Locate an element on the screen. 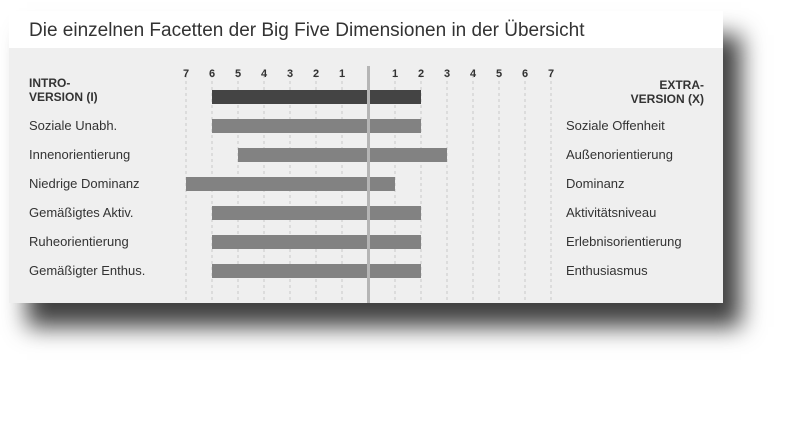 This screenshot has height=422, width=800. facet-label-extraversion: Soziale Offenheit is located at coordinates (615, 125).